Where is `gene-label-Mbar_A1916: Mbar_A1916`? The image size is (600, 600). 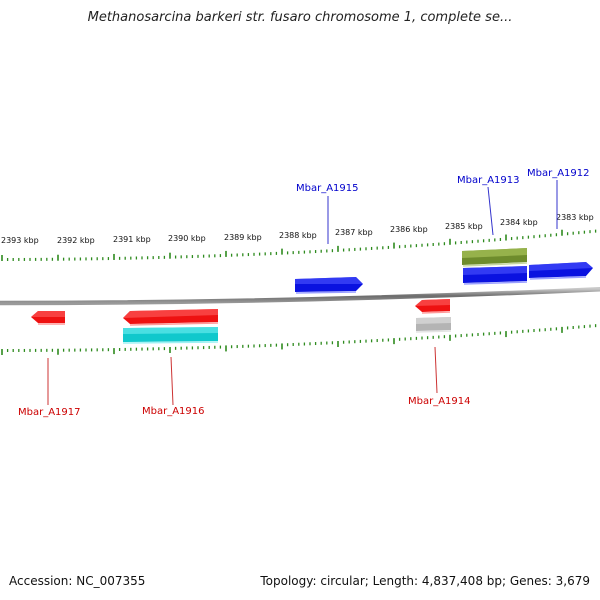 gene-label-Mbar_A1916: Mbar_A1916 is located at coordinates (173, 411).